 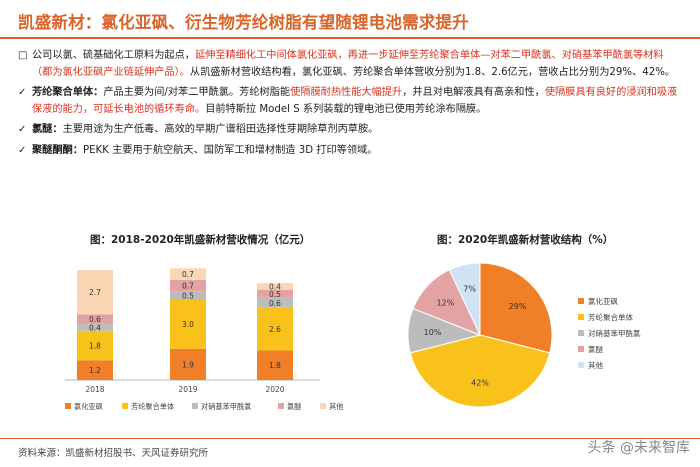 I want to click on bullet-text-part: PEKK 主要用于航空航天、国防军工和增材制造 3D 打印等领域。, so click(x=230, y=150).